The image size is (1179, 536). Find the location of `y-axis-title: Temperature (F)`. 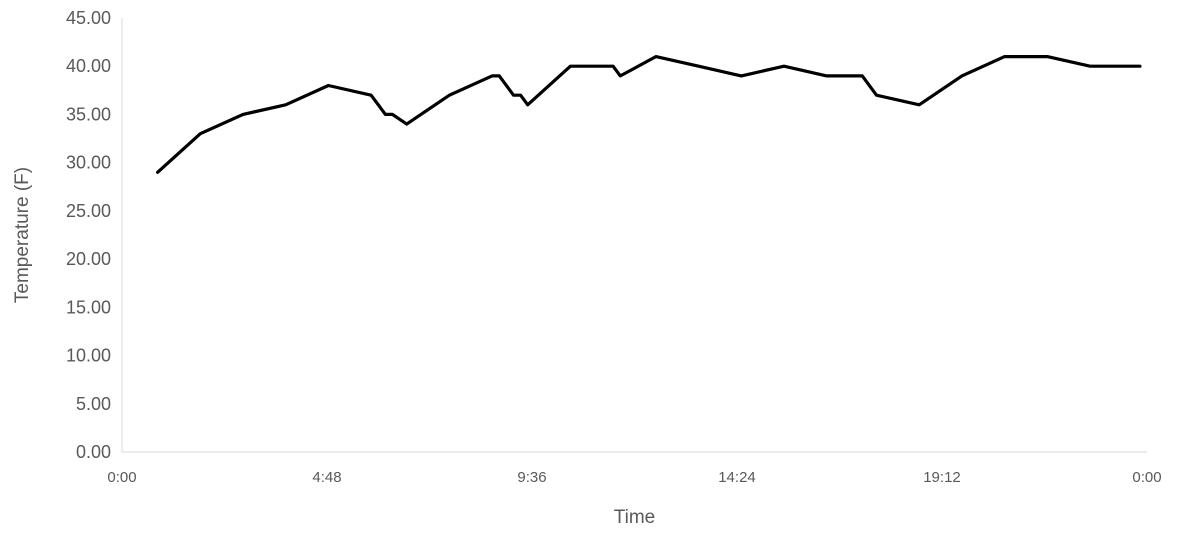

y-axis-title: Temperature (F) is located at coordinates (22, 235).